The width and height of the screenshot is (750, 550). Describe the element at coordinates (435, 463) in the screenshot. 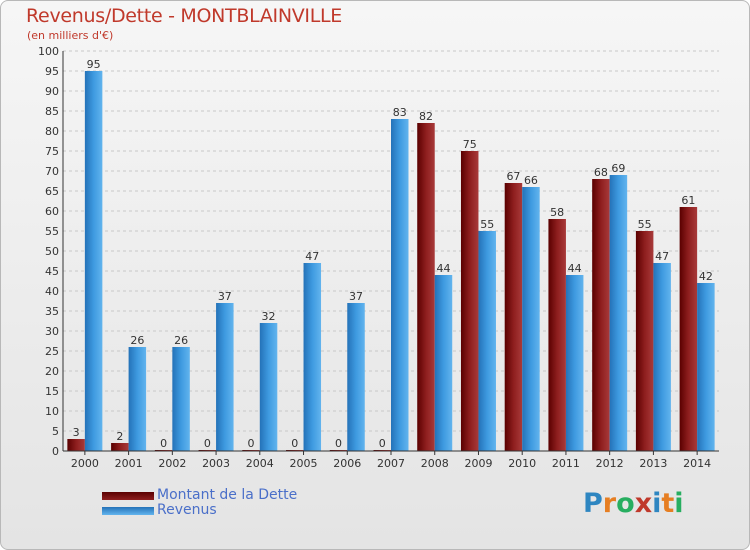

I see `x-tick-label: 2008` at that location.